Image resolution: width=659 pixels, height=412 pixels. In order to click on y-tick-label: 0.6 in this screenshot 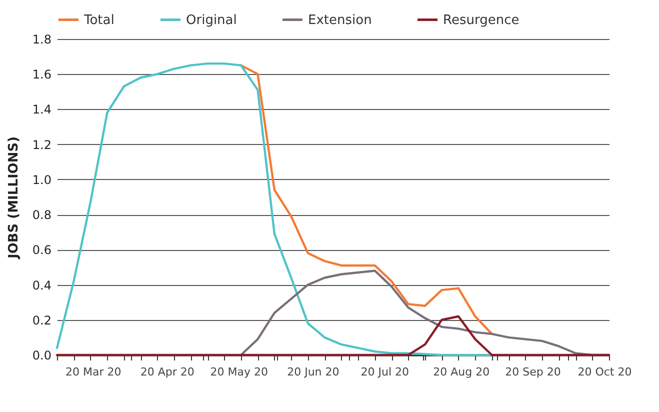, I will do `click(42, 250)`.